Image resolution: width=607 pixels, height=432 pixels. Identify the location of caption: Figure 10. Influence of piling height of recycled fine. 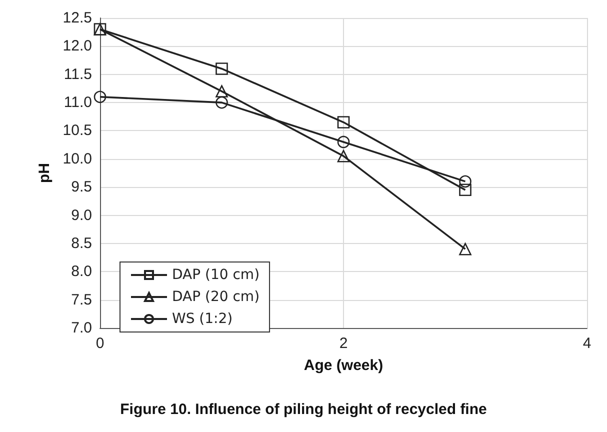
(303, 409).